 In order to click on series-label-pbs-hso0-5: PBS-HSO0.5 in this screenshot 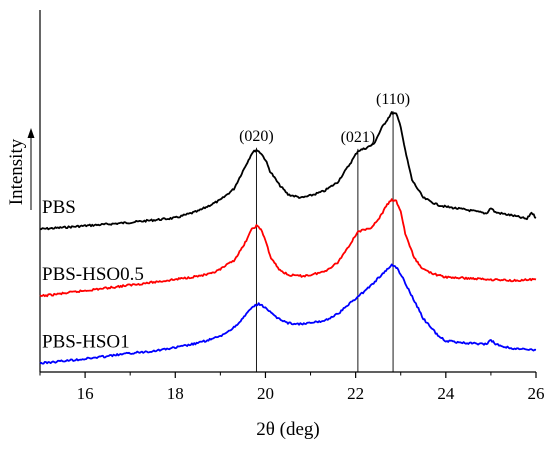, I will do `click(93, 274)`.